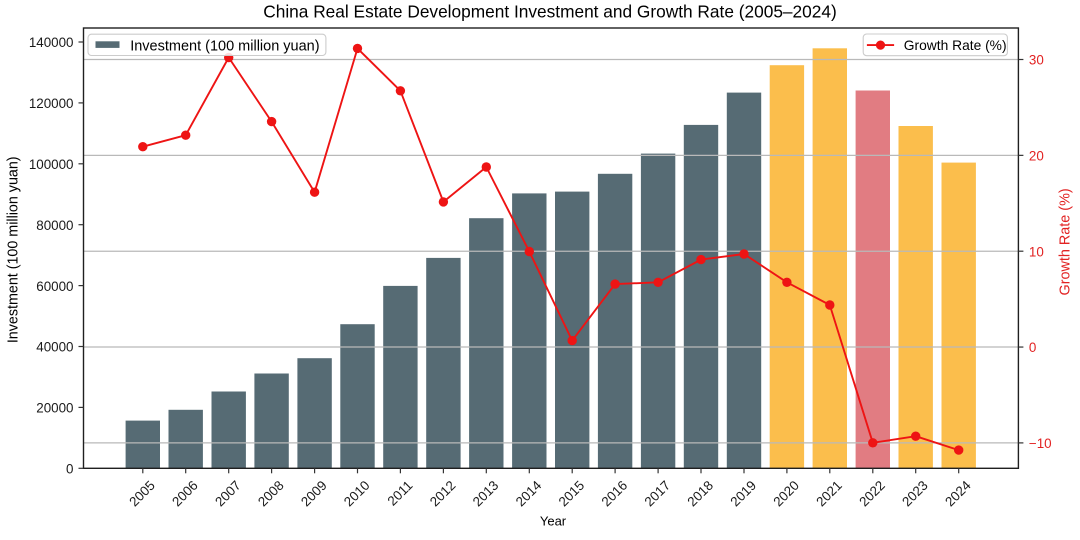 The width and height of the screenshot is (1080, 540). Describe the element at coordinates (54, 408) in the screenshot. I see `svg-text: 20000` at that location.